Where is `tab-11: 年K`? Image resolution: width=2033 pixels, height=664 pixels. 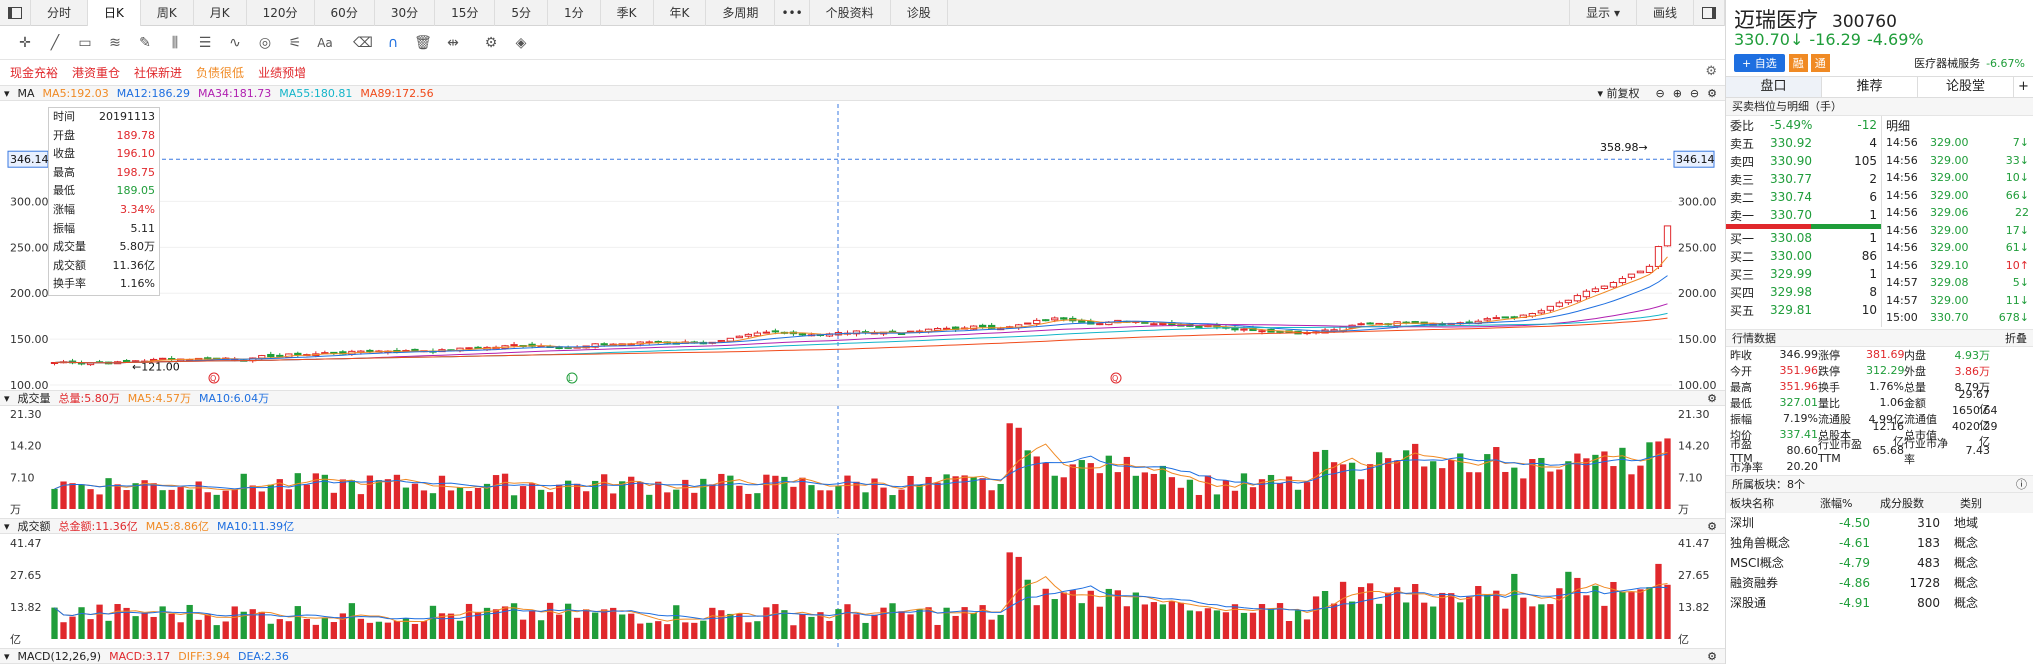
tab-11: 年K is located at coordinates (680, 13).